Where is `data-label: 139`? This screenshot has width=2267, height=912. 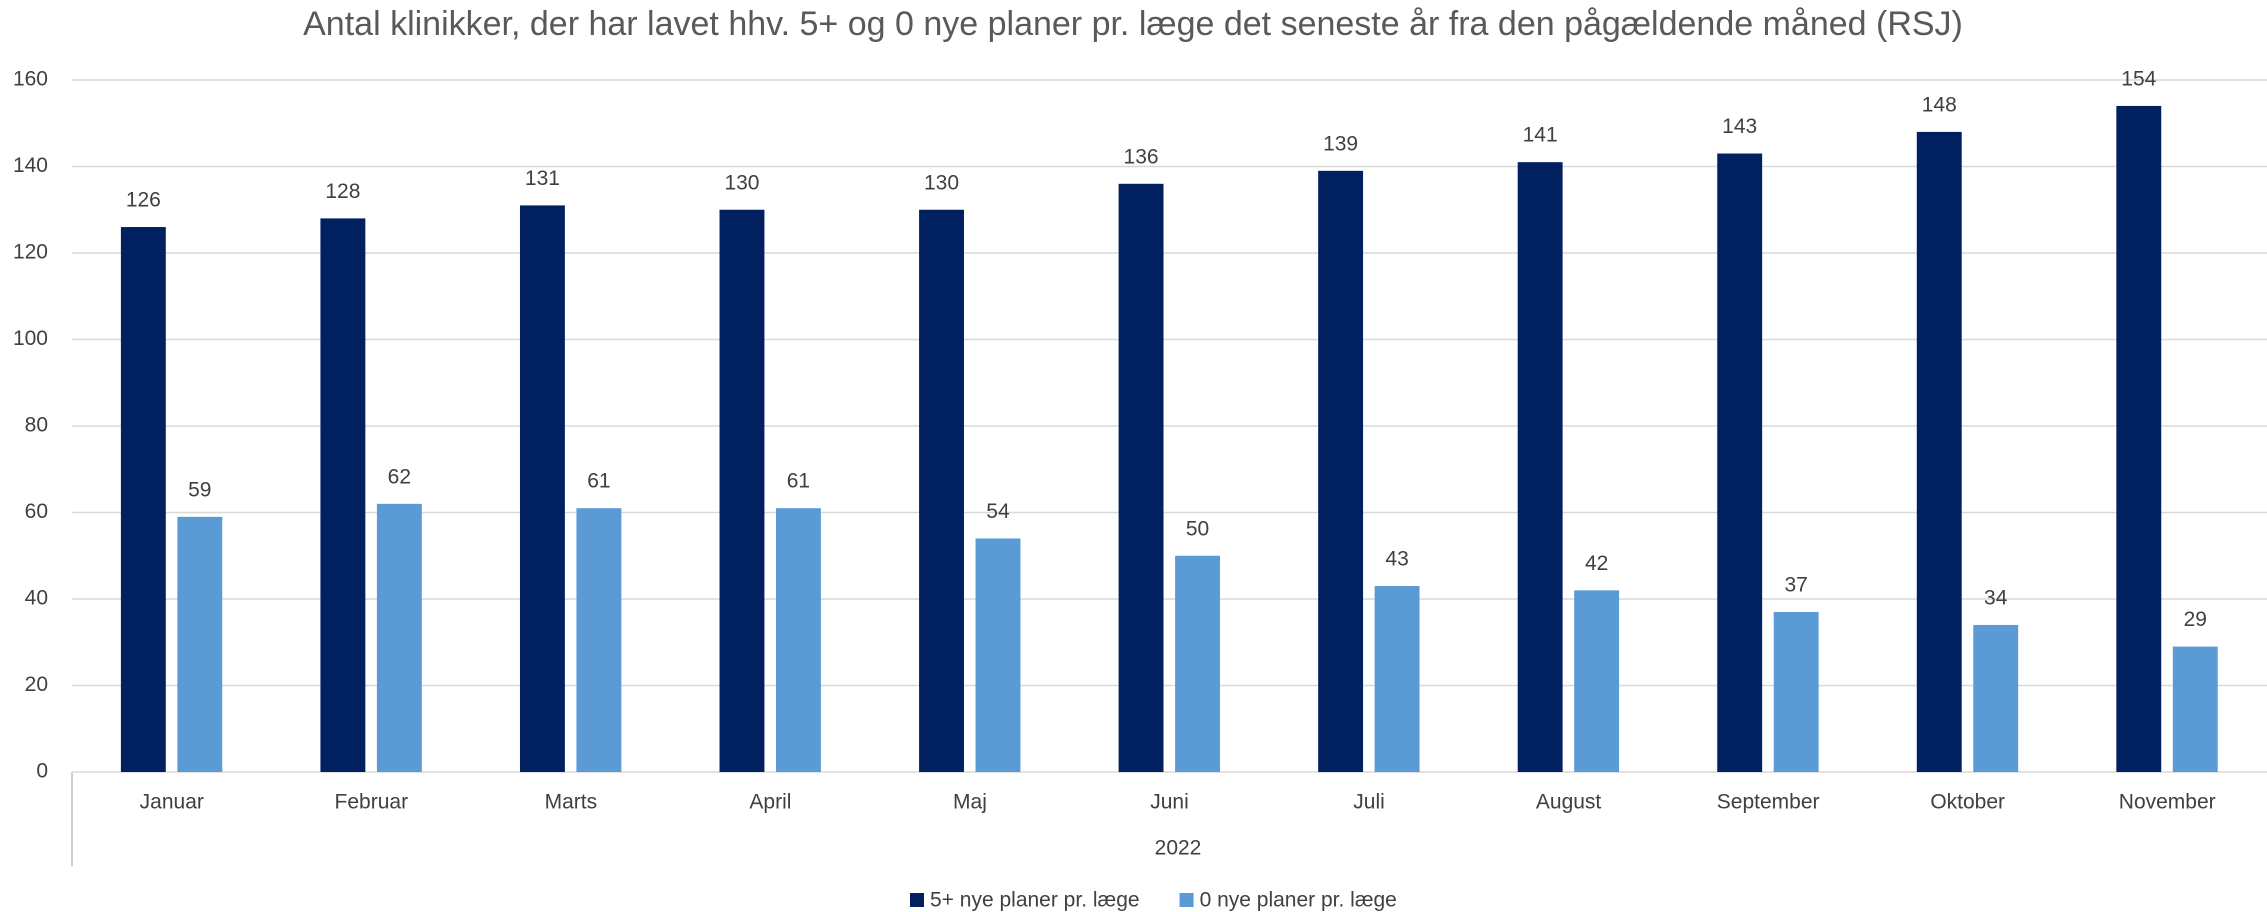 data-label: 139 is located at coordinates (1340, 143).